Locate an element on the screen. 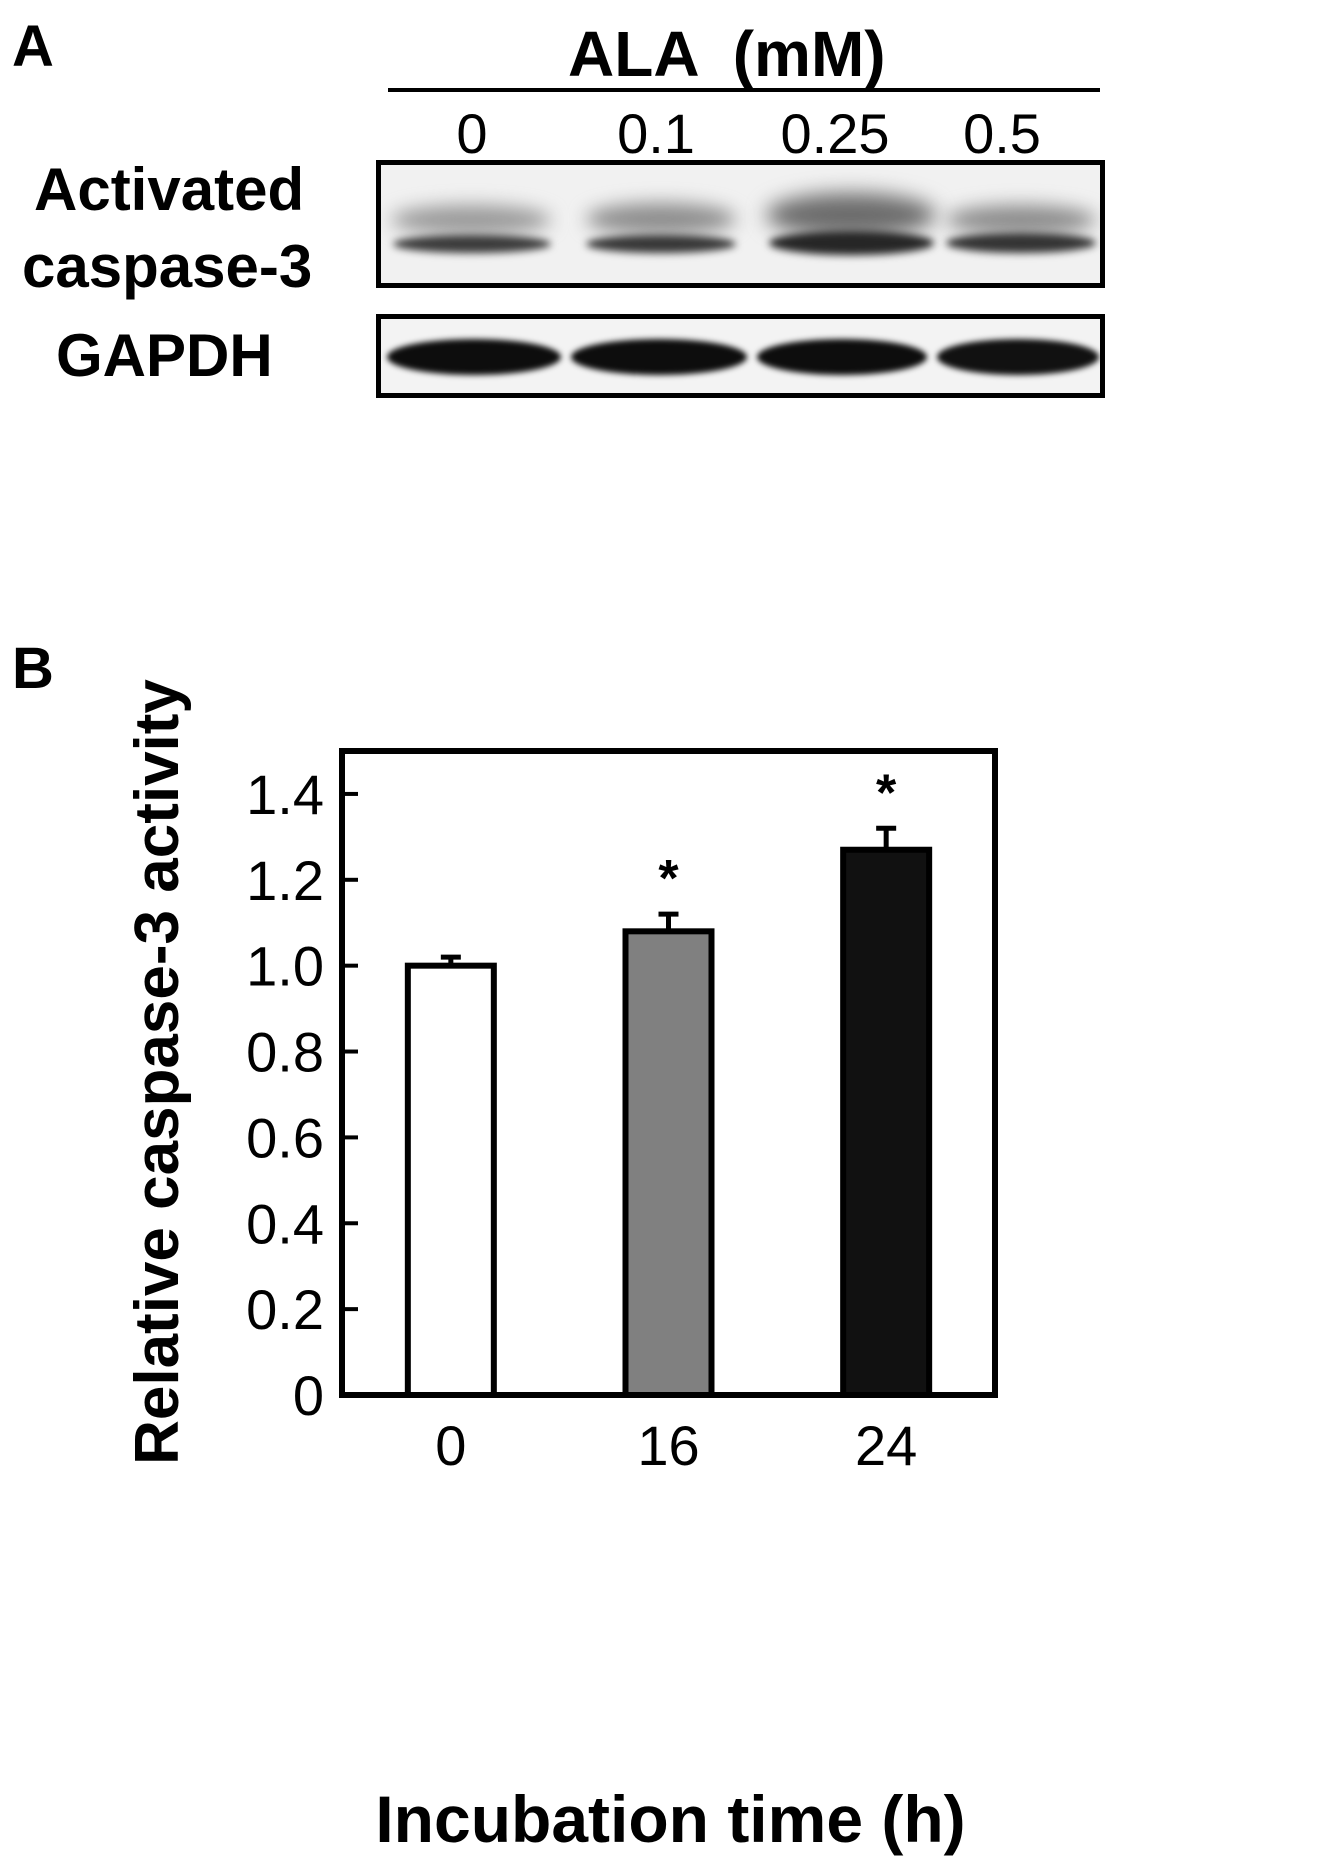 Image resolution: width=1323 pixels, height=1857 pixels. blot-gapdh is located at coordinates (740, 356).